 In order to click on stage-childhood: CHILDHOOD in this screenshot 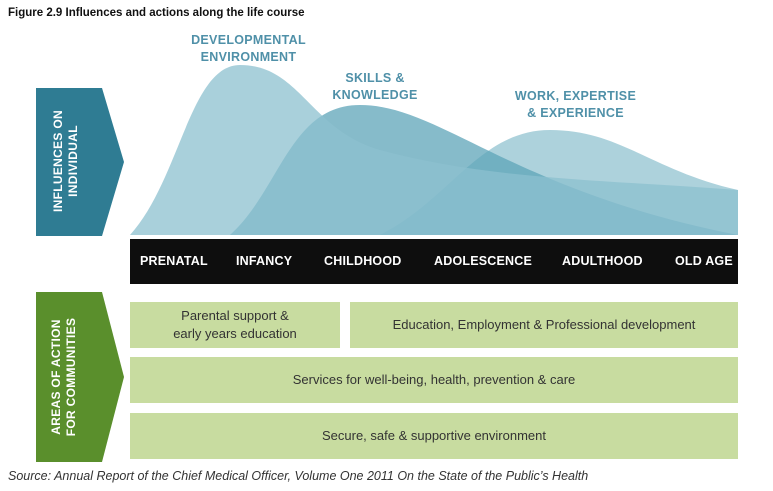, I will do `click(363, 261)`.